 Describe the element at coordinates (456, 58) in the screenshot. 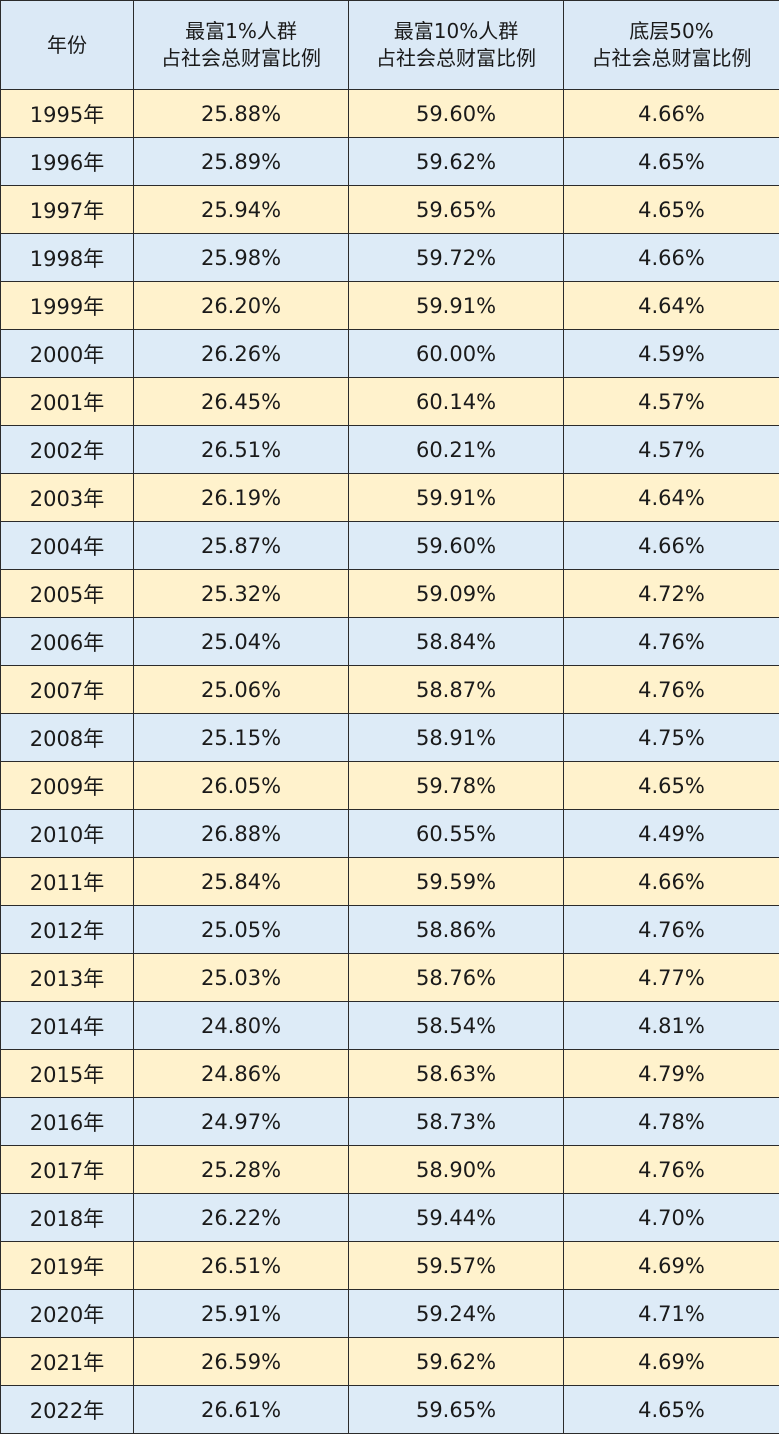

I see `header-top10-line2: 占社会总财富比例` at that location.